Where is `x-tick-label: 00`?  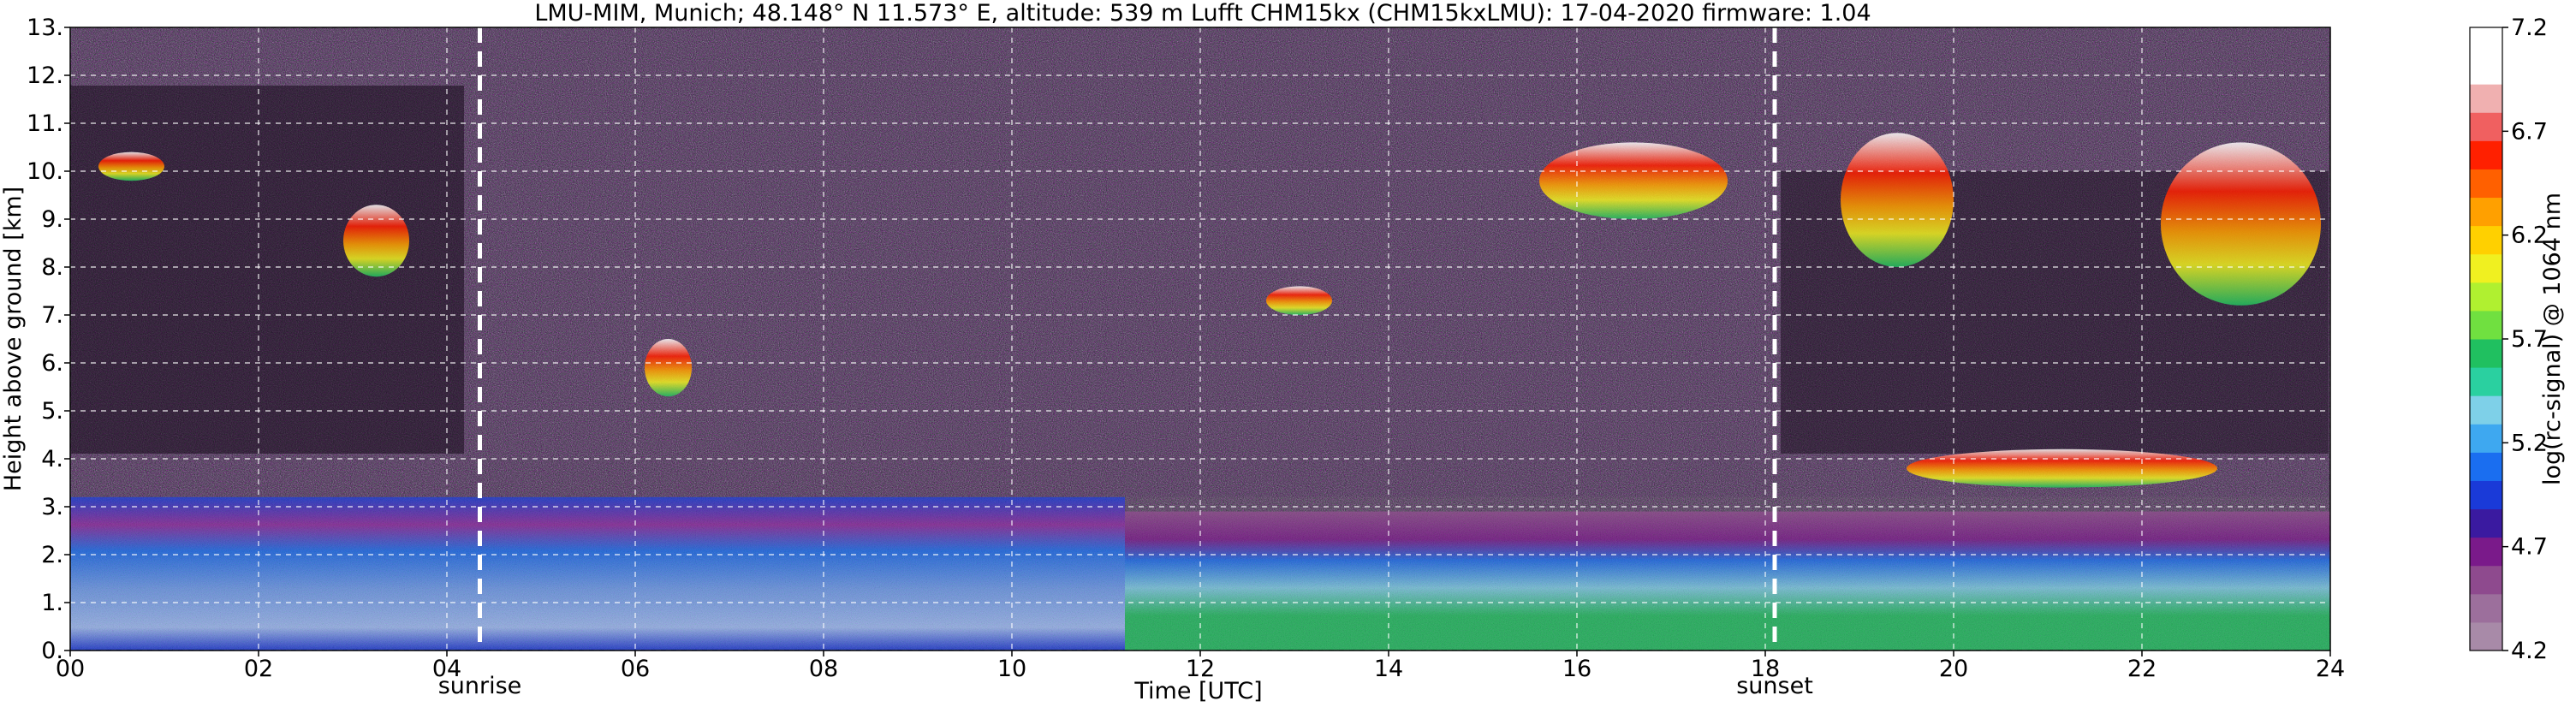 x-tick-label: 00 is located at coordinates (70, 669).